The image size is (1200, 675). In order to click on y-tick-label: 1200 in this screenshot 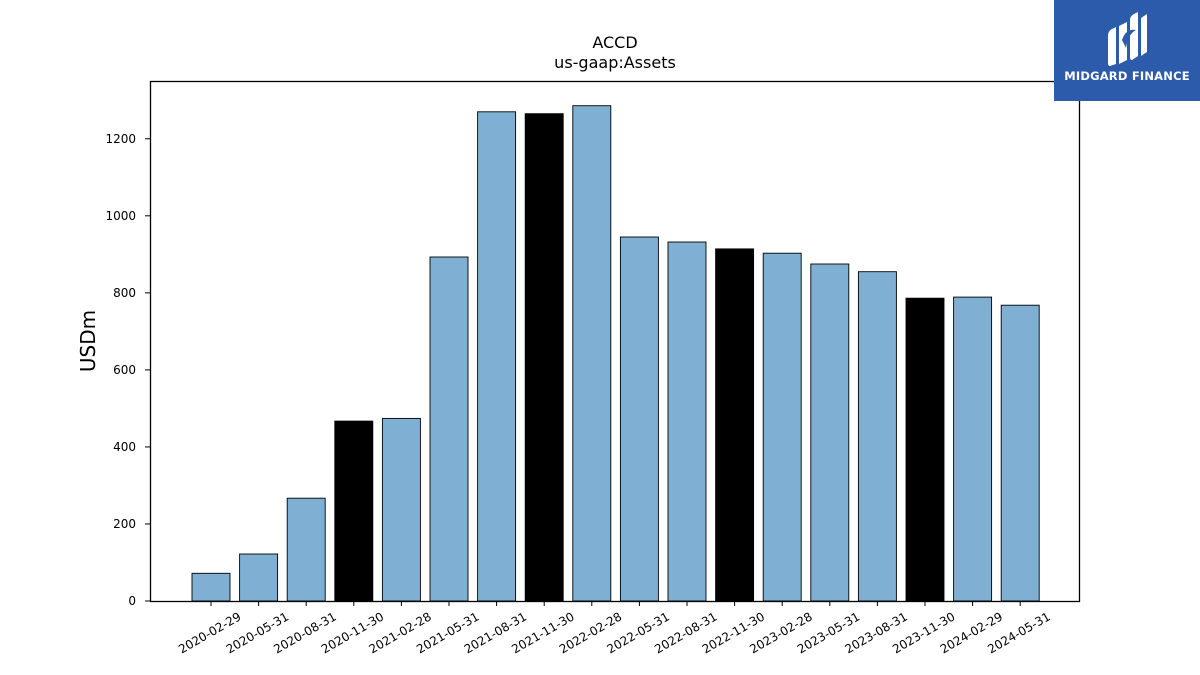, I will do `click(120, 139)`.